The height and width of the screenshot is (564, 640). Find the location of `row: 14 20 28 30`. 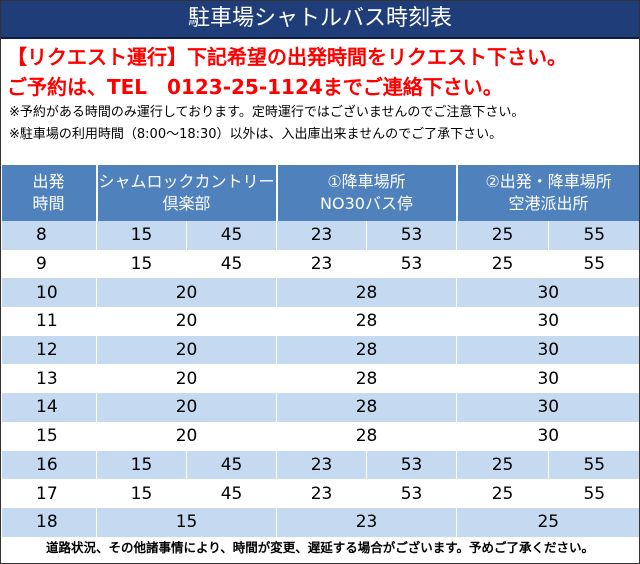

row: 14 20 28 30 is located at coordinates (320, 407).